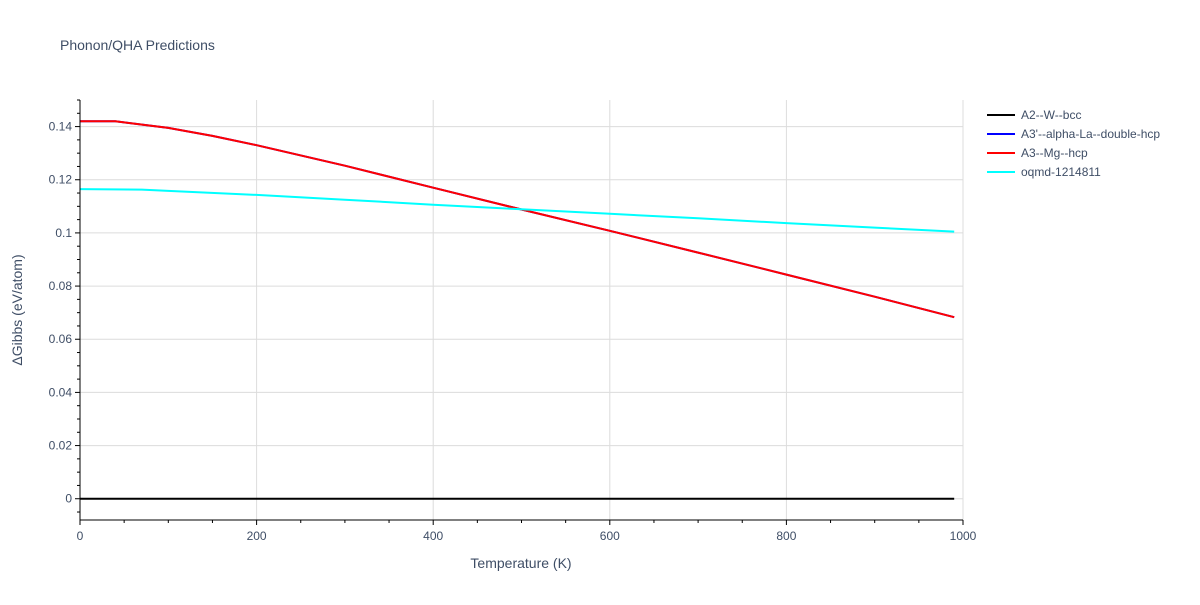 The height and width of the screenshot is (605, 1200). What do you see at coordinates (61, 392) in the screenshot?
I see `y-tick-label: 0.04` at bounding box center [61, 392].